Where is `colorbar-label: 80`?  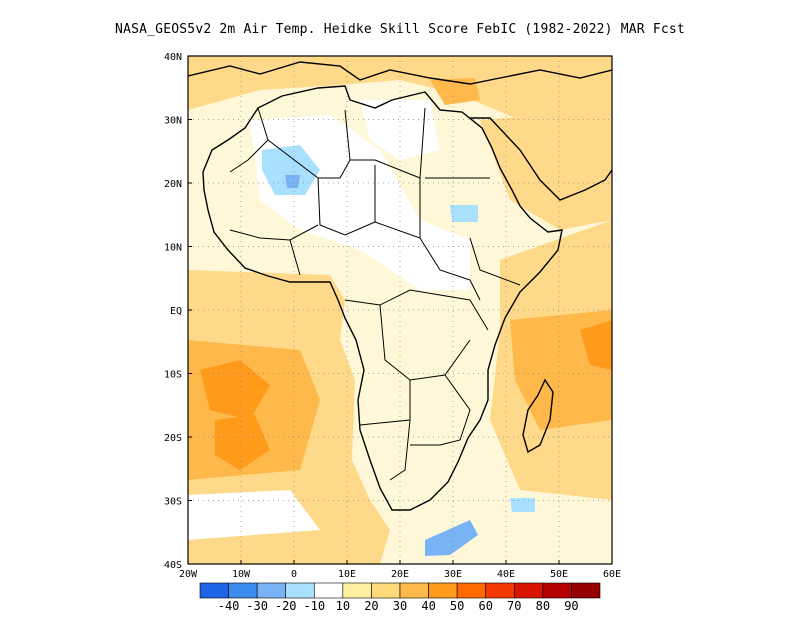
colorbar-label: 80 is located at coordinates (543, 606).